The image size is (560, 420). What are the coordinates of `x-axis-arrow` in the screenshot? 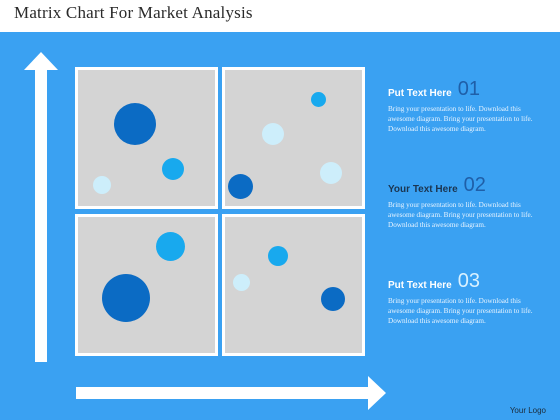 It's located at (231, 393).